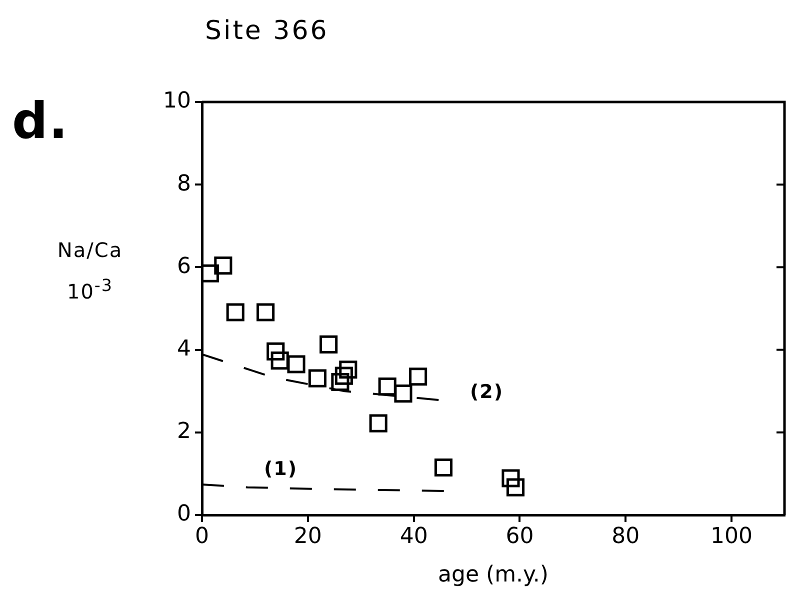 Image resolution: width=798 pixels, height=589 pixels. What do you see at coordinates (184, 266) in the screenshot?
I see `y-tick-label: 6` at bounding box center [184, 266].